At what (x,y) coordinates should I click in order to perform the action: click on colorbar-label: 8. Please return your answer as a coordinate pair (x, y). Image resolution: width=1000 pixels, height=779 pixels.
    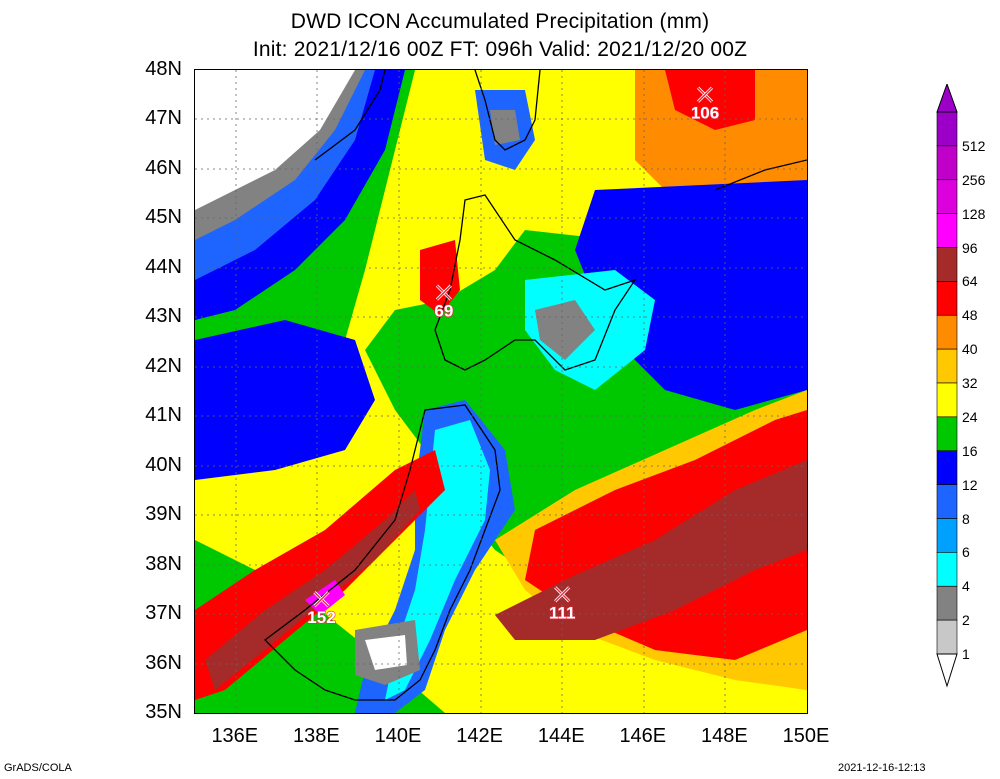
    Looking at the image, I should click on (966, 518).